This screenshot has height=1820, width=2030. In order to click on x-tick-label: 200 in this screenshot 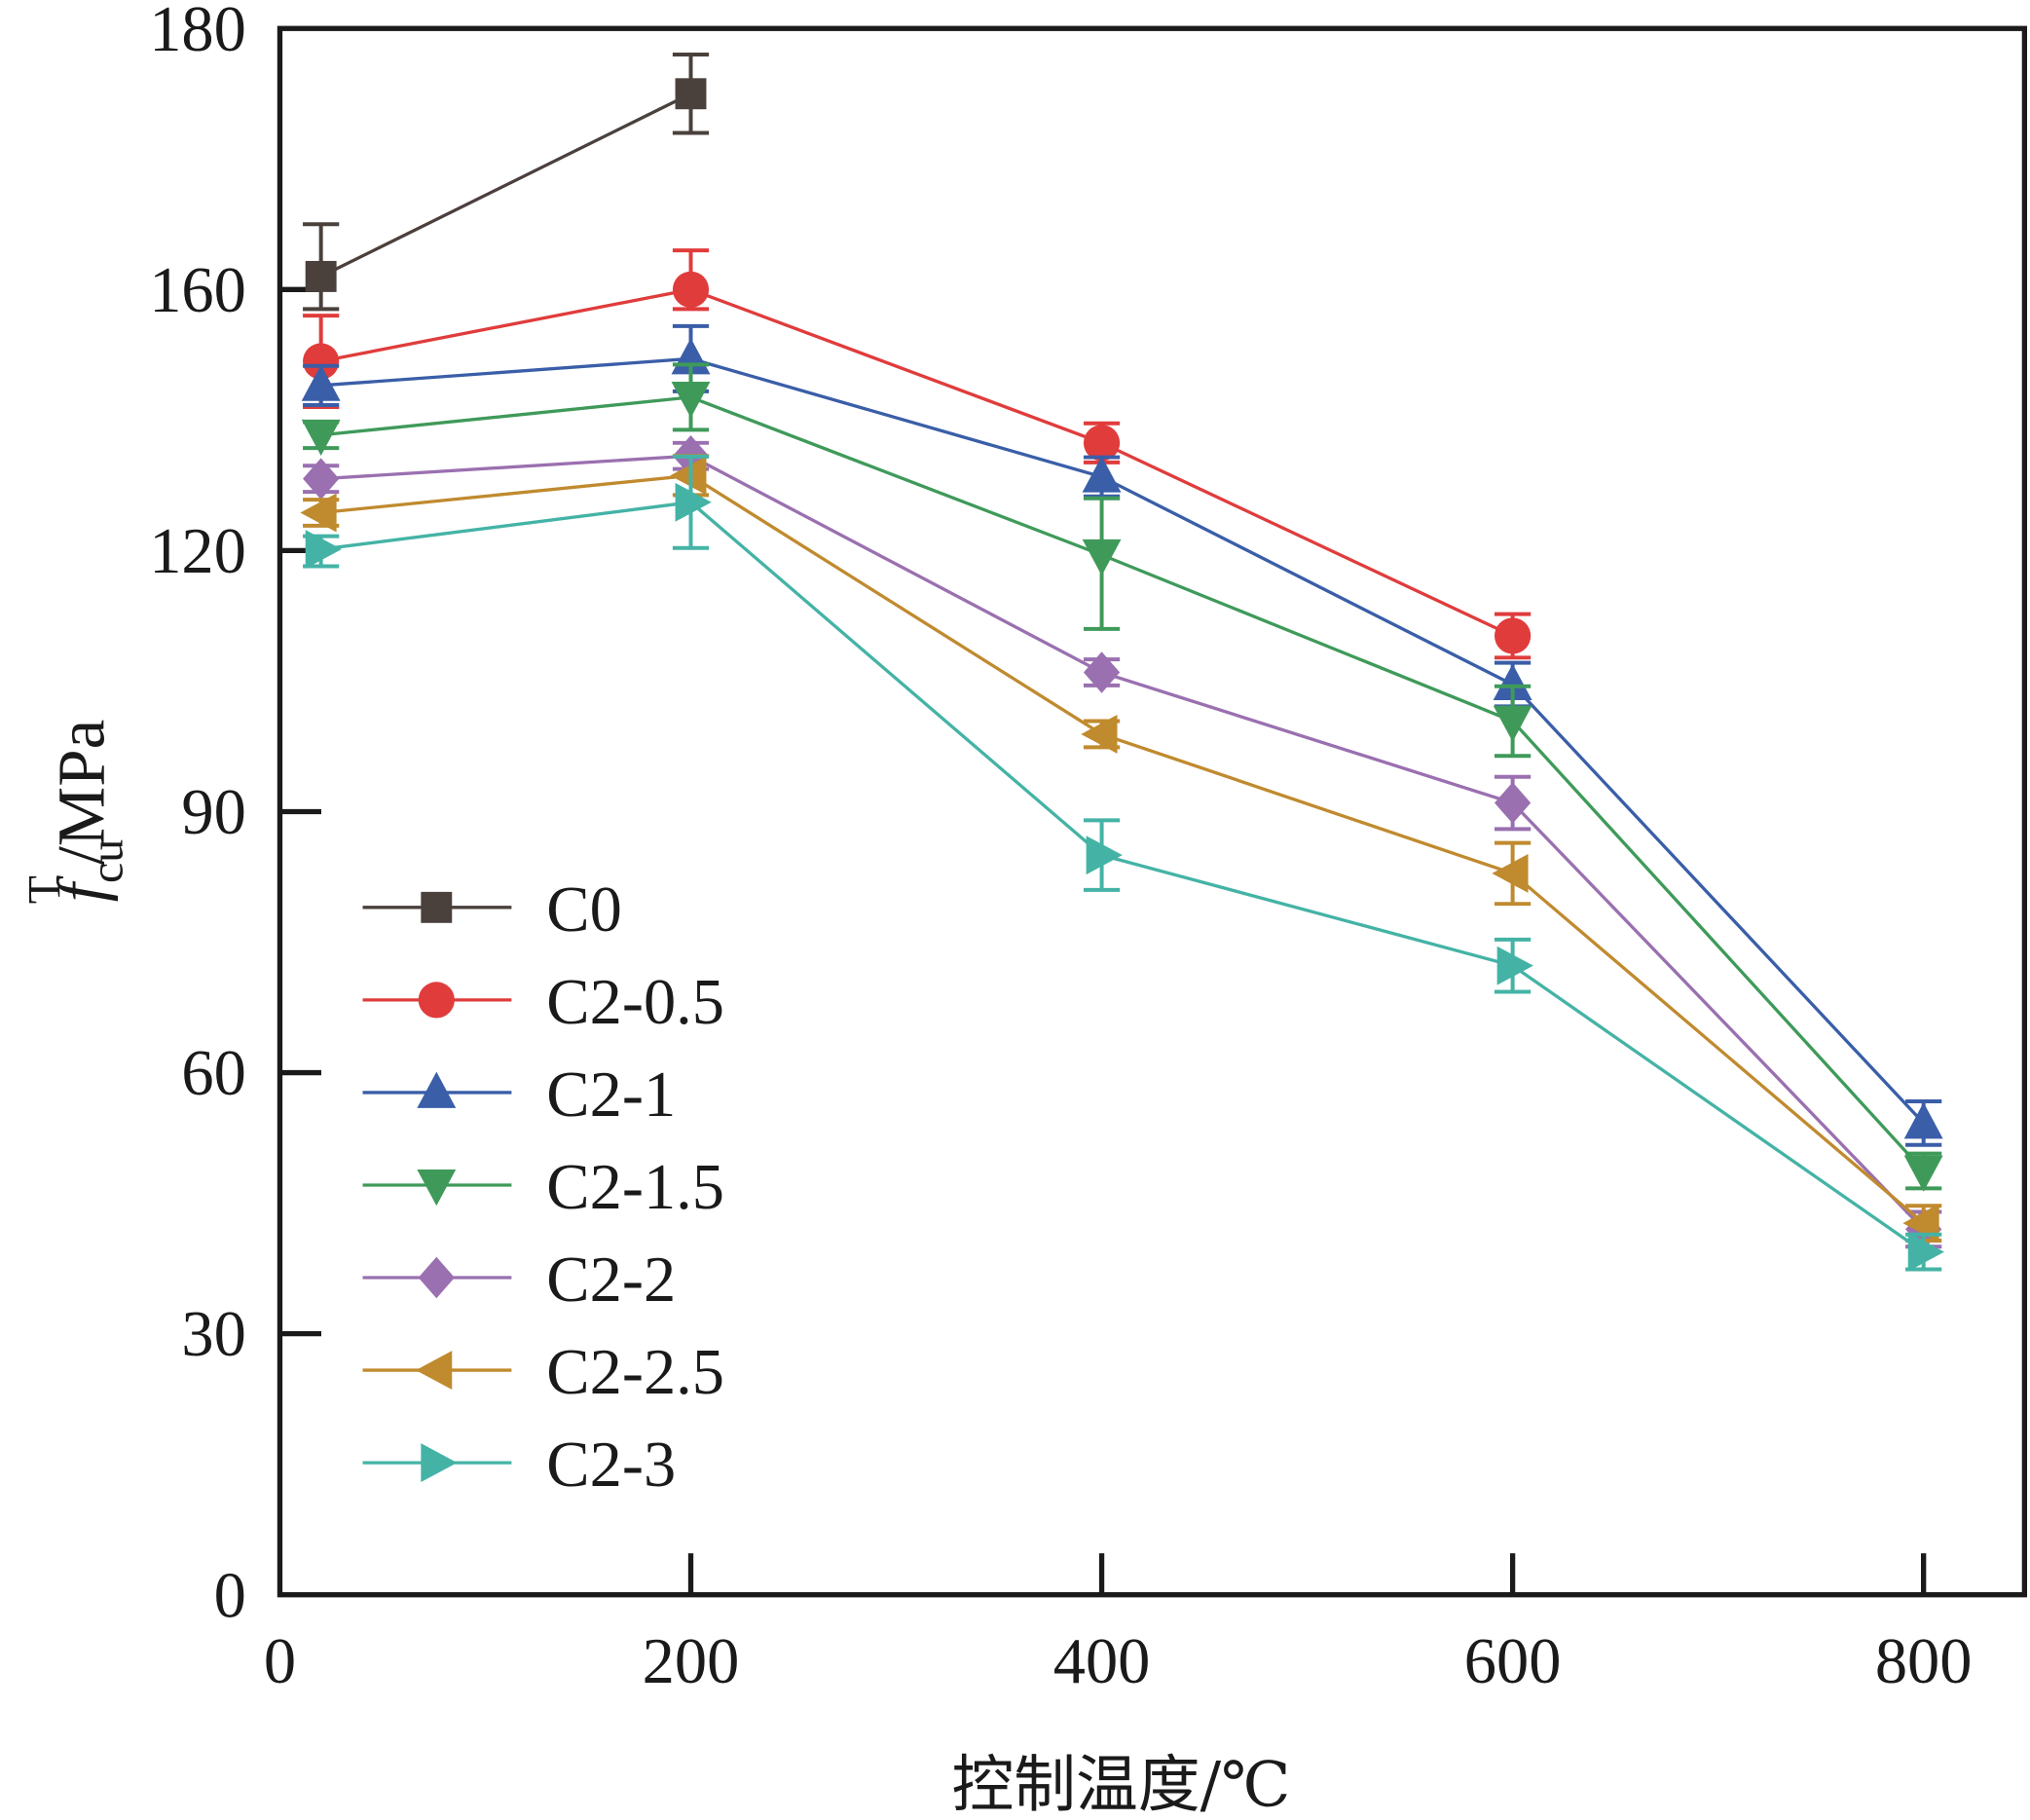, I will do `click(691, 1661)`.